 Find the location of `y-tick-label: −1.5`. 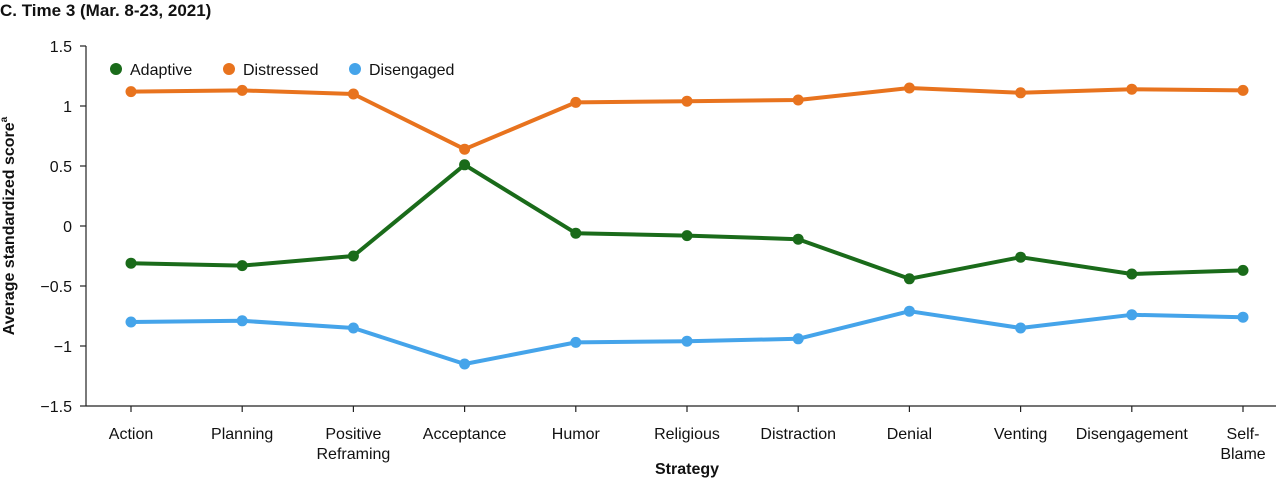

y-tick-label: −1.5 is located at coordinates (56, 407).